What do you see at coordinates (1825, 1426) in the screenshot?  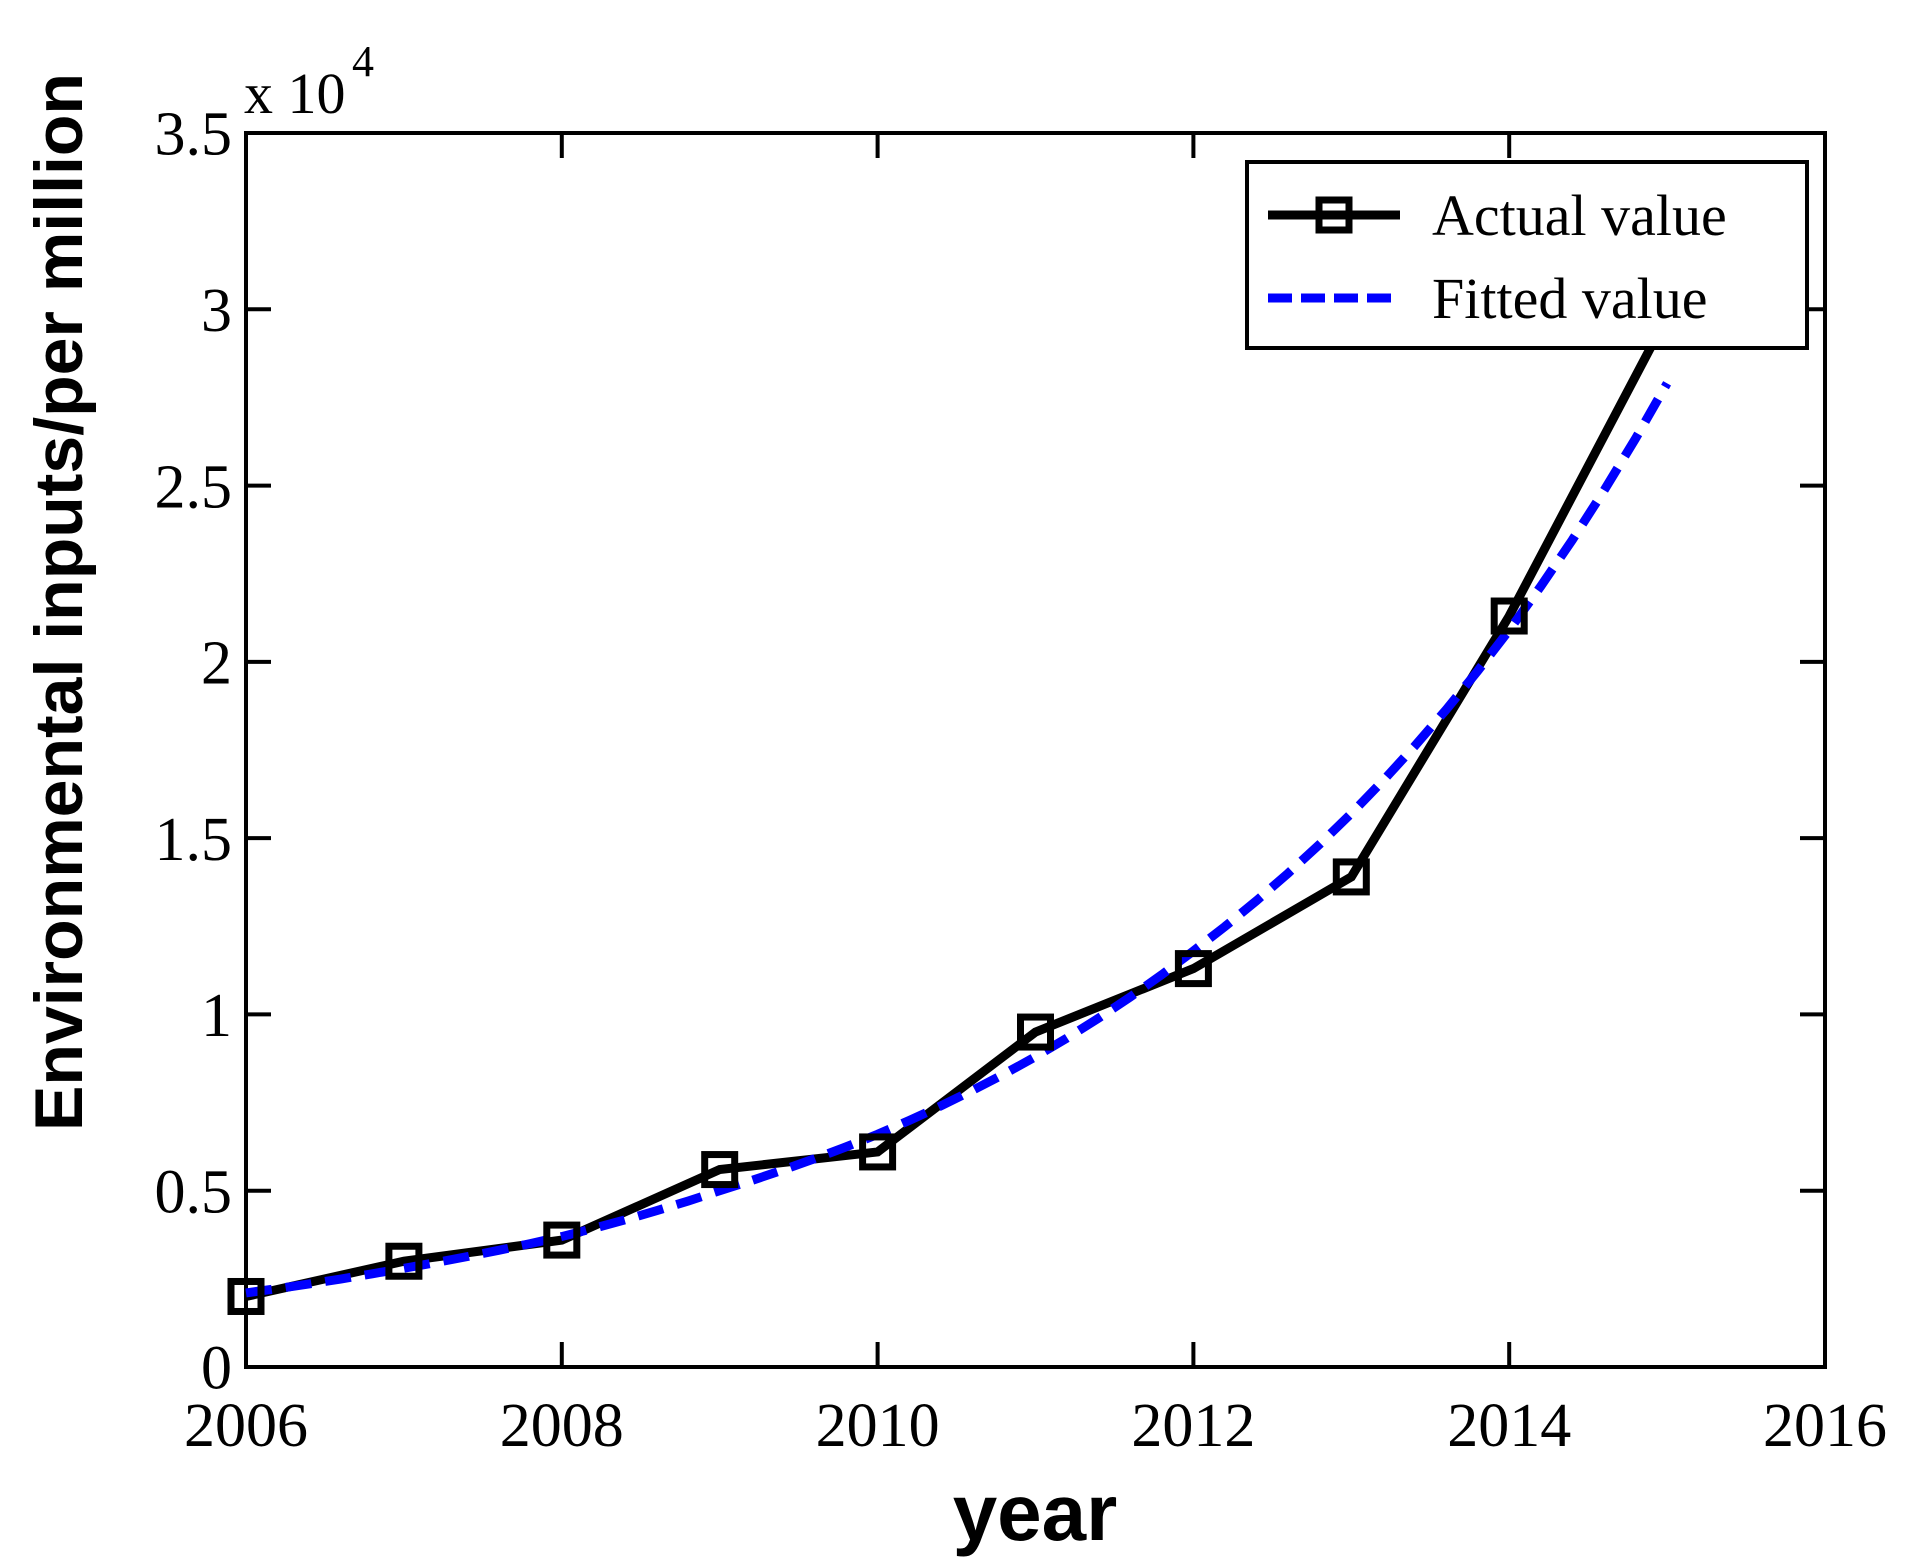 I see `x-tick-label: 2016` at bounding box center [1825, 1426].